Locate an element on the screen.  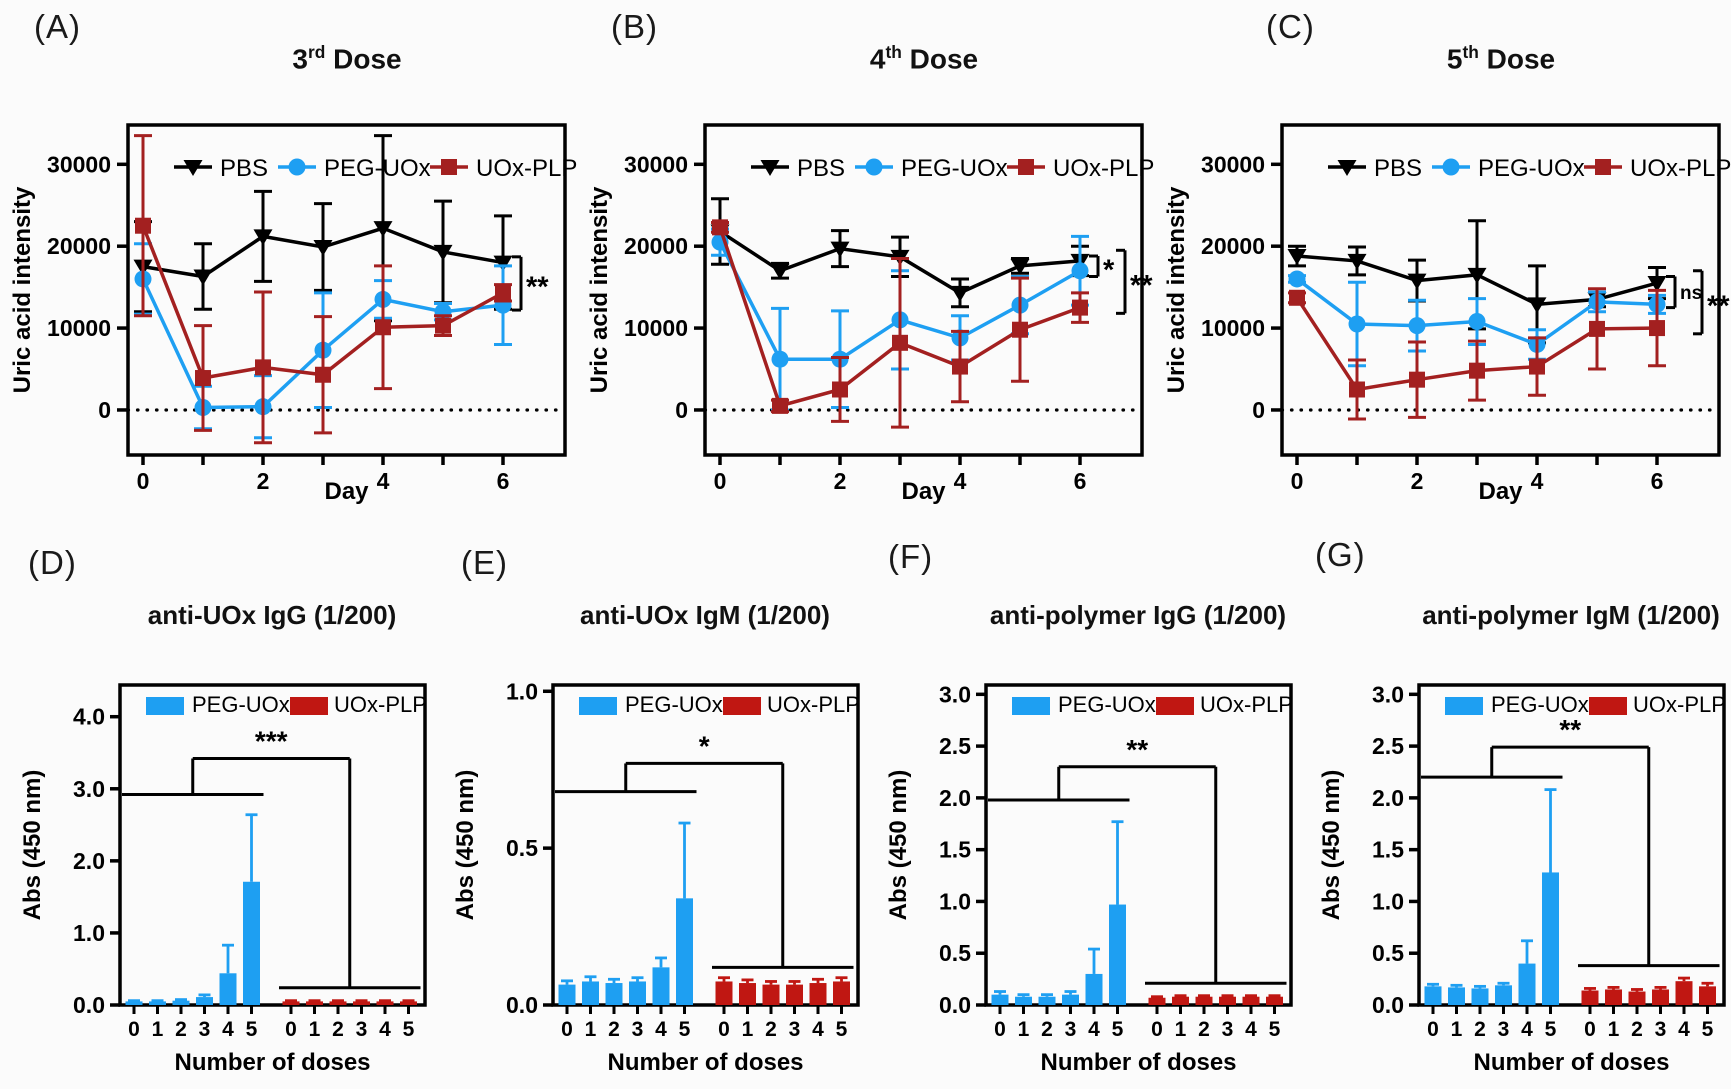
title-rest: Dose is located at coordinates (363, 59).